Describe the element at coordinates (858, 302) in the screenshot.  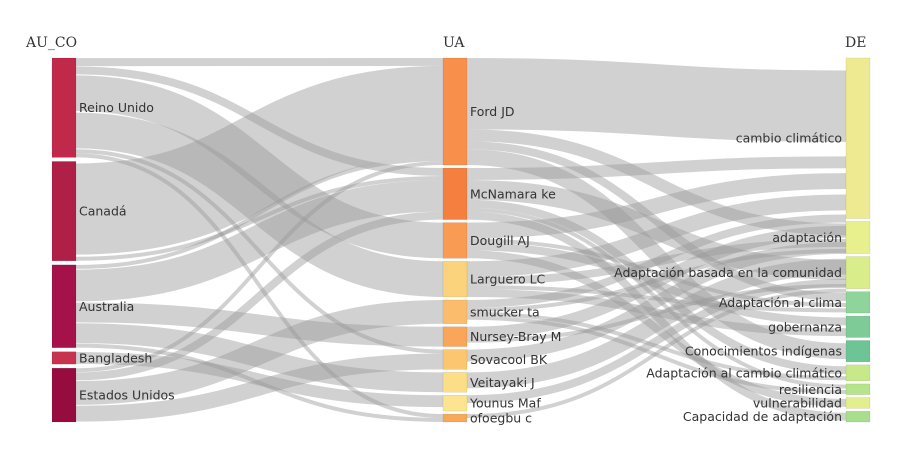
I see `node-bar-aclima` at that location.